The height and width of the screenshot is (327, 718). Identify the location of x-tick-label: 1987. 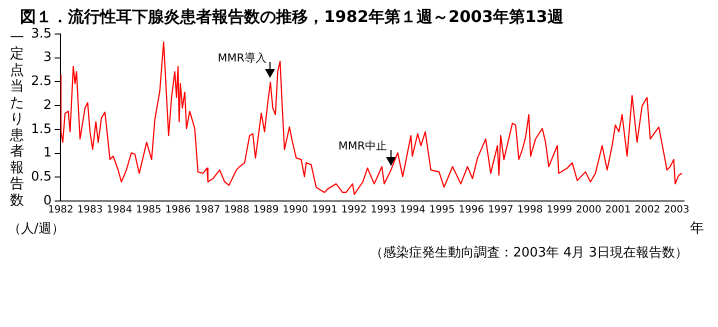
(207, 210).